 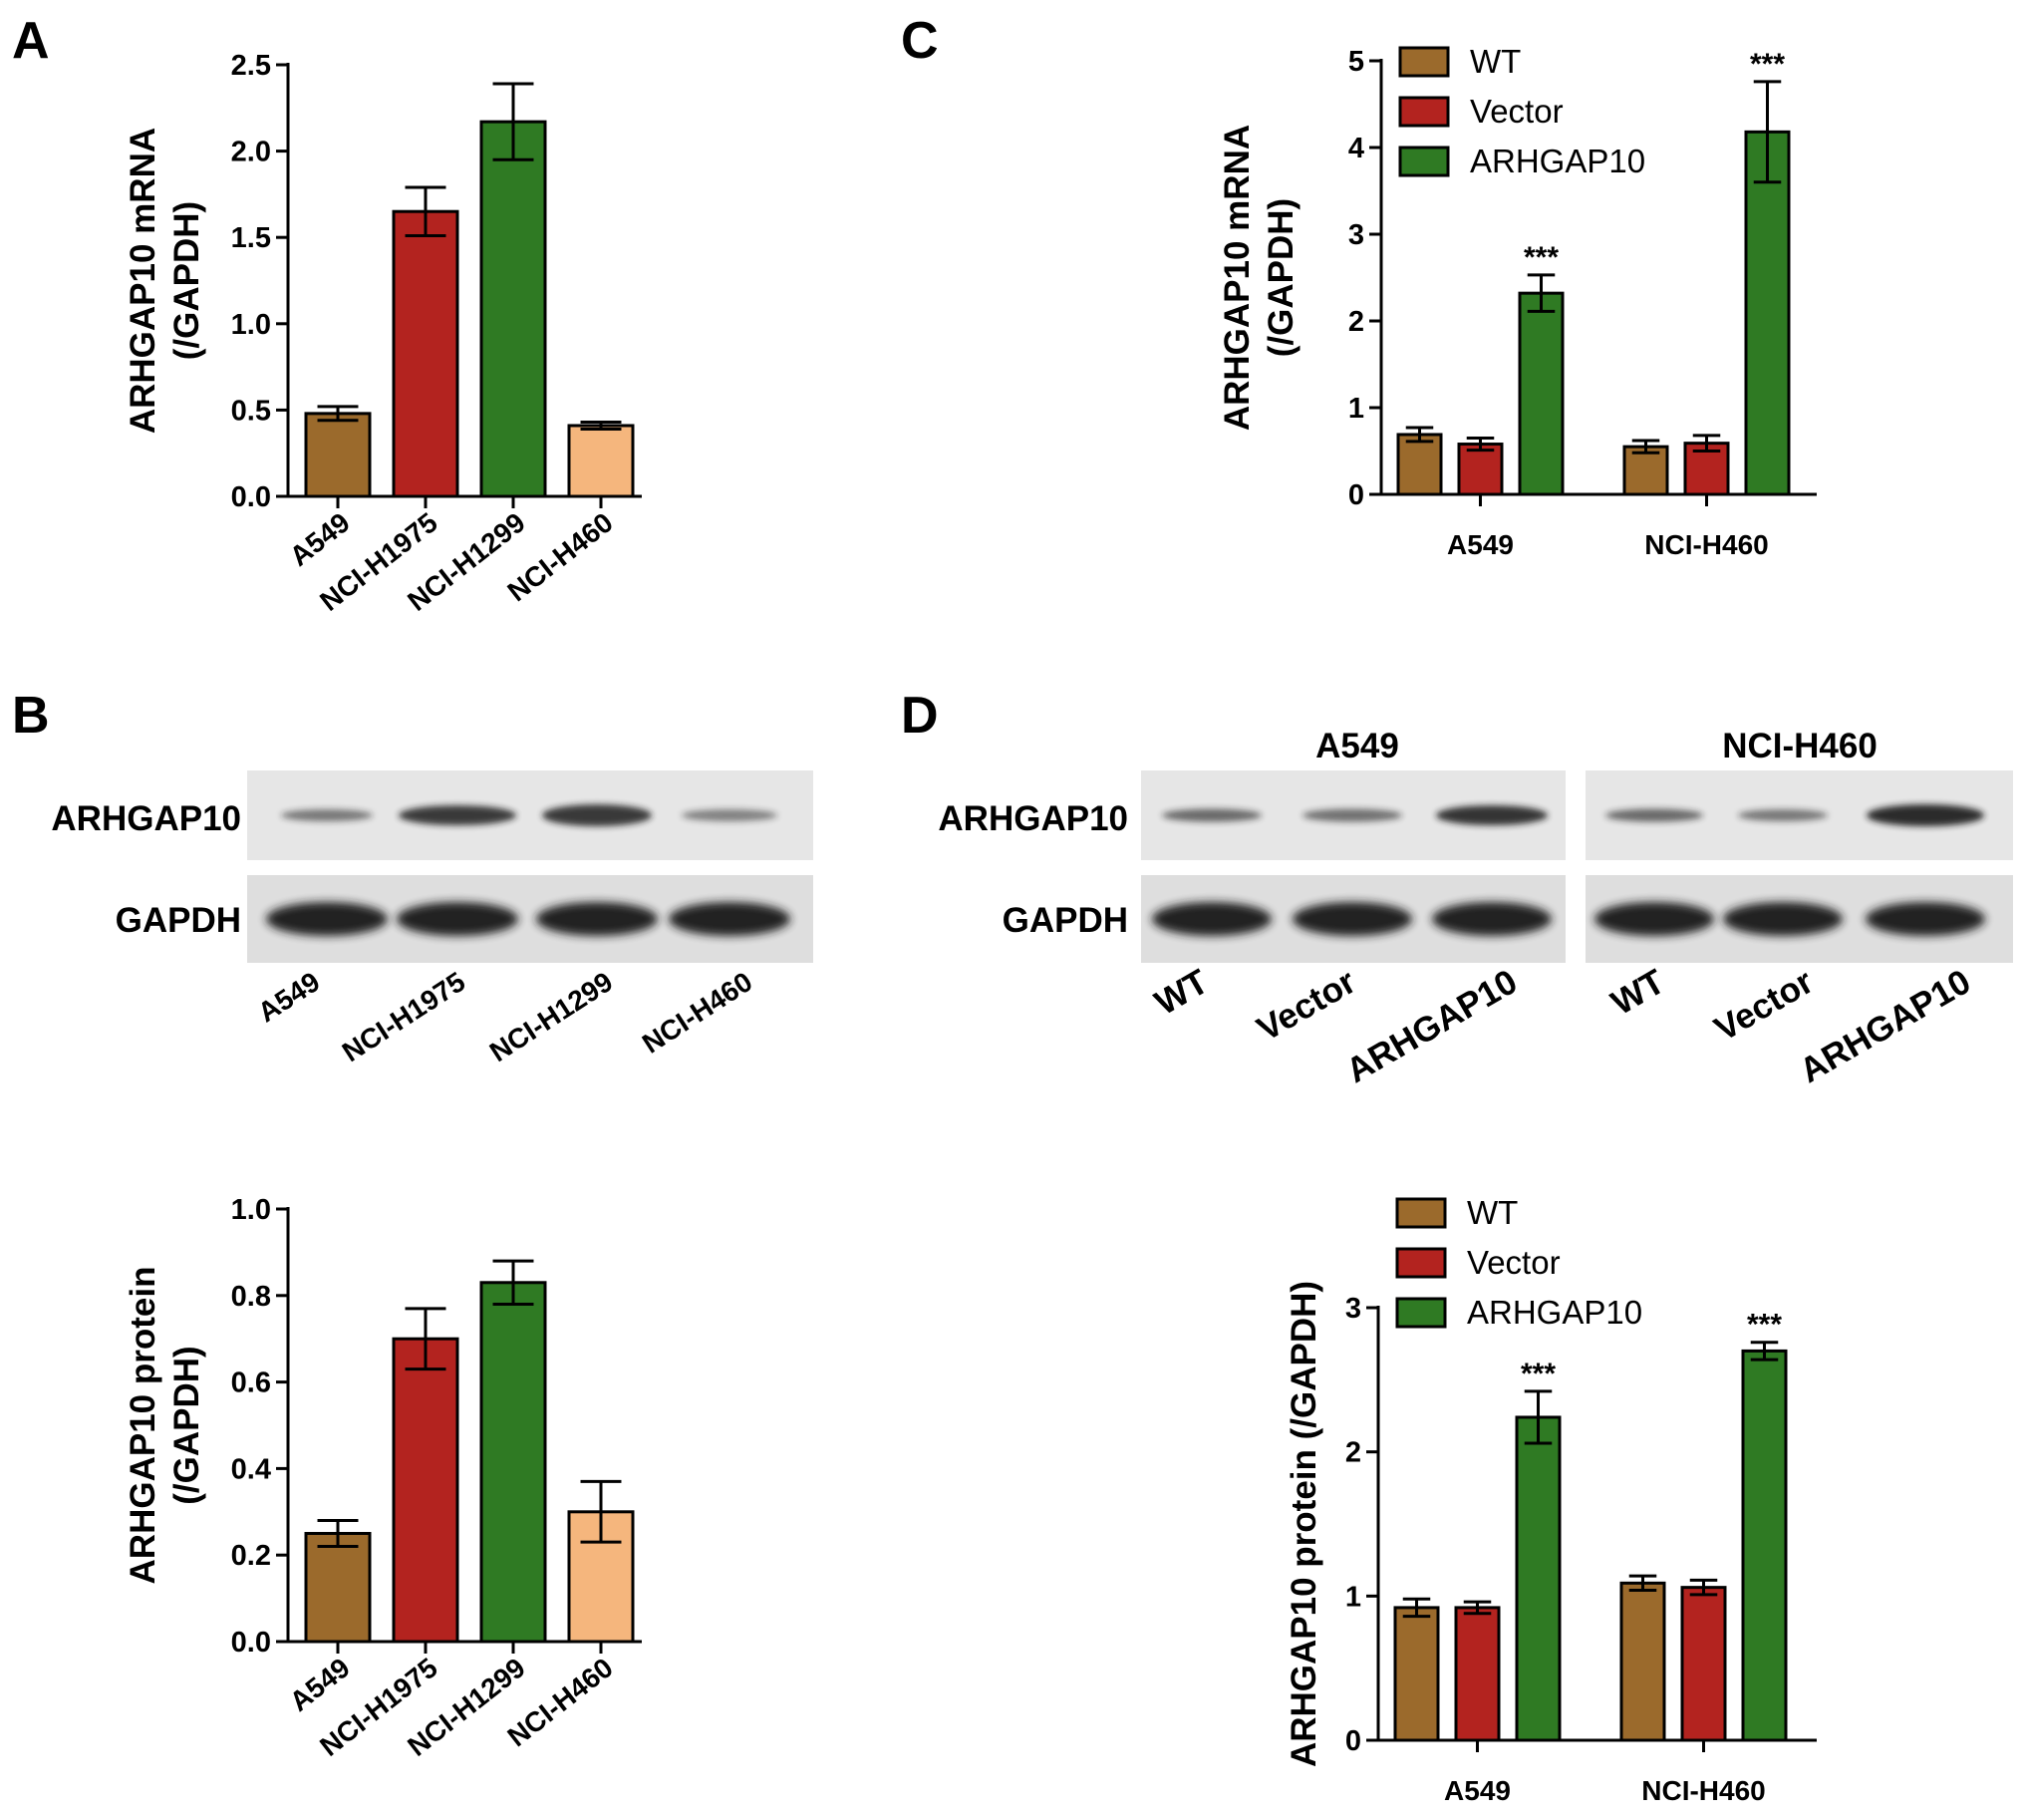 I want to click on blot-b-row-label-arhgap10: ARHGAP10, so click(x=146, y=818).